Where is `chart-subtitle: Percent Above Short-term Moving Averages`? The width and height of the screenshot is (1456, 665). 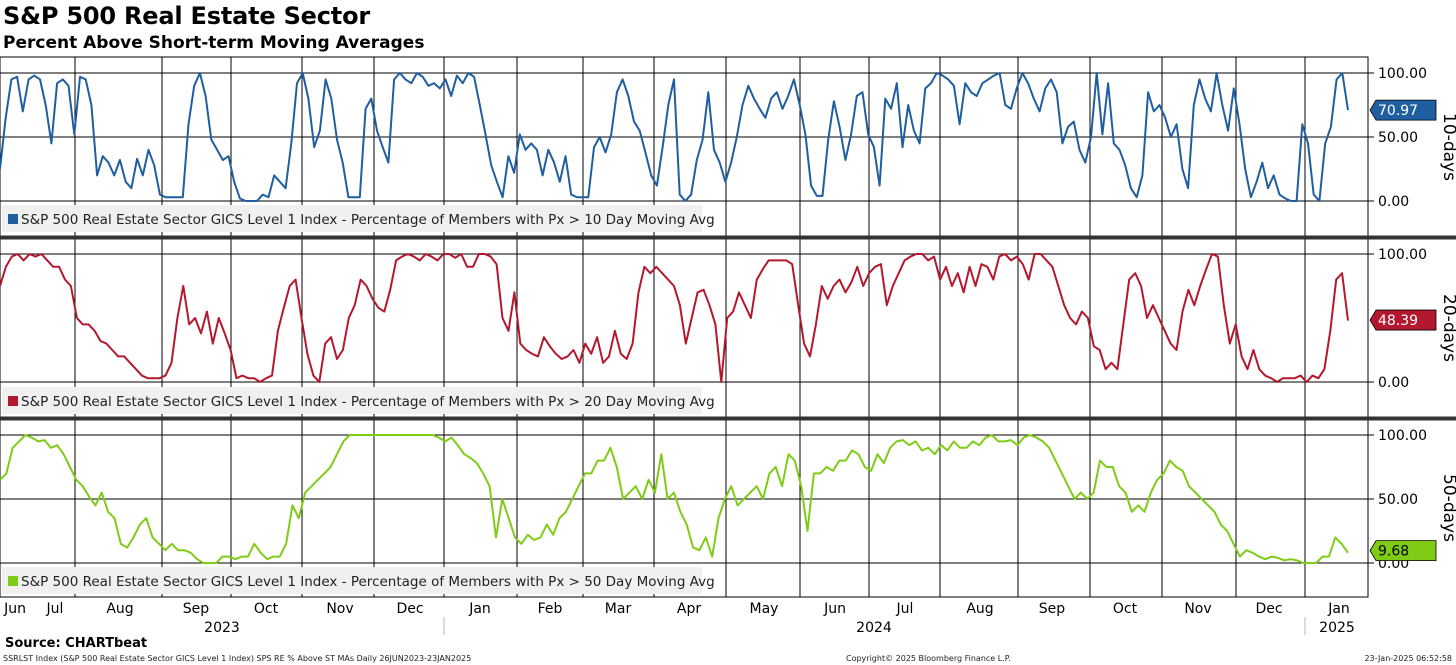
chart-subtitle: Percent Above Short-term Moving Averages is located at coordinates (214, 43).